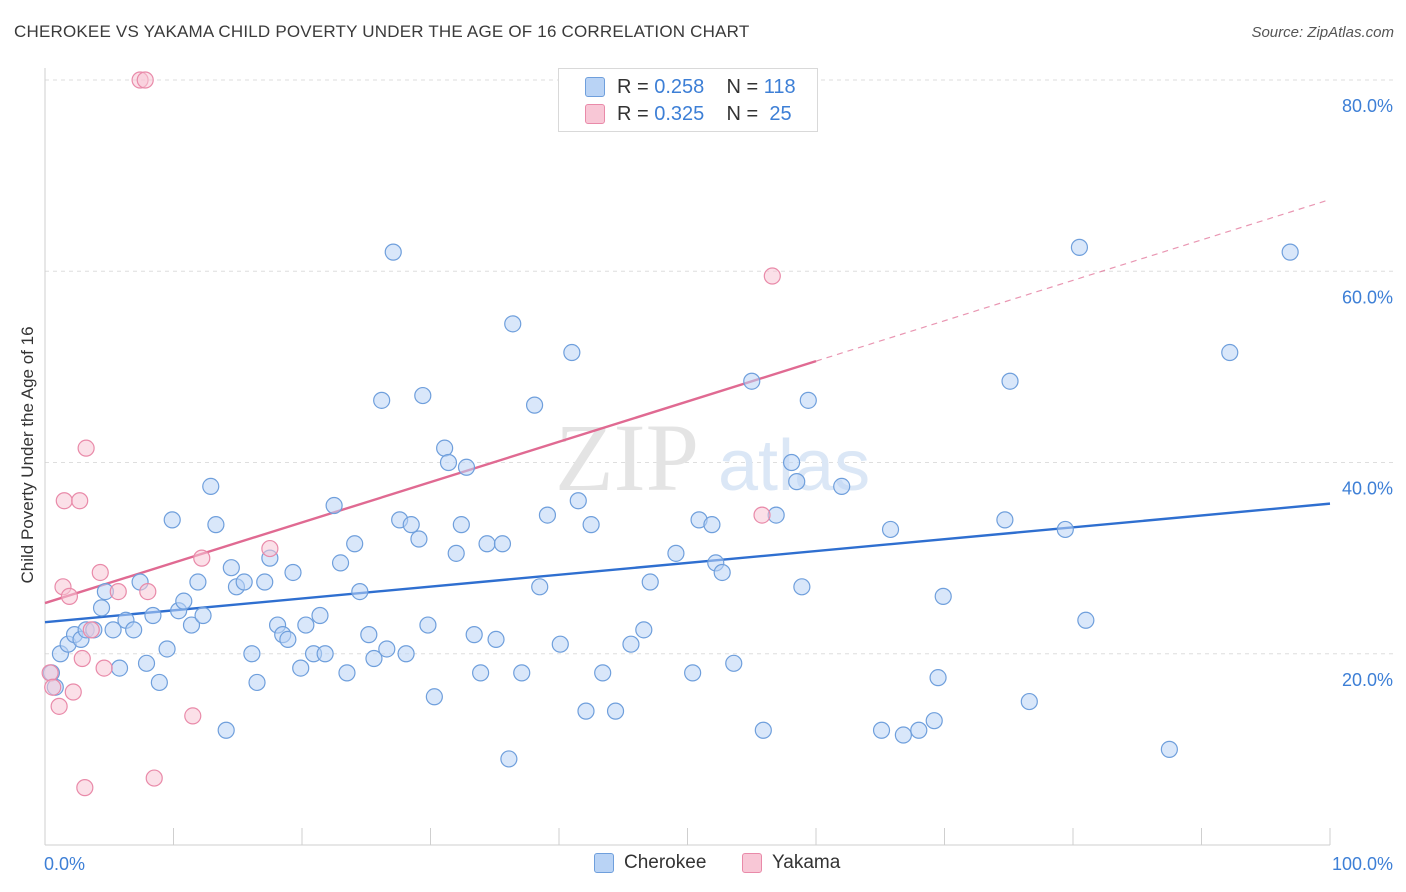 Image resolution: width=1406 pixels, height=892 pixels. Describe the element at coordinates (604, 863) in the screenshot. I see `cherokee-swatch` at that location.